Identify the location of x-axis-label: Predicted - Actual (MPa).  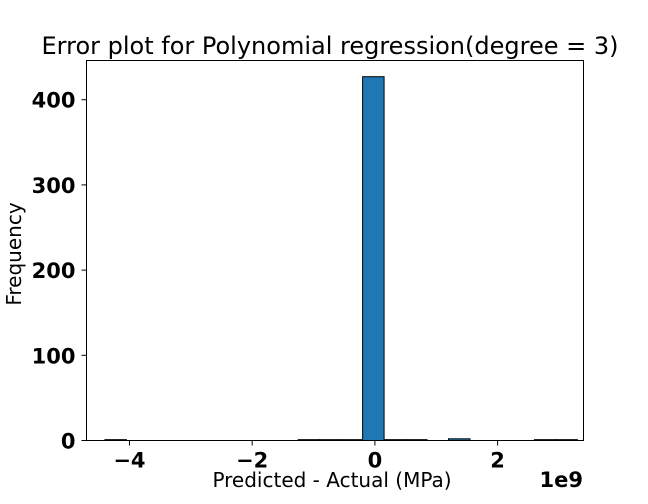
(331, 480).